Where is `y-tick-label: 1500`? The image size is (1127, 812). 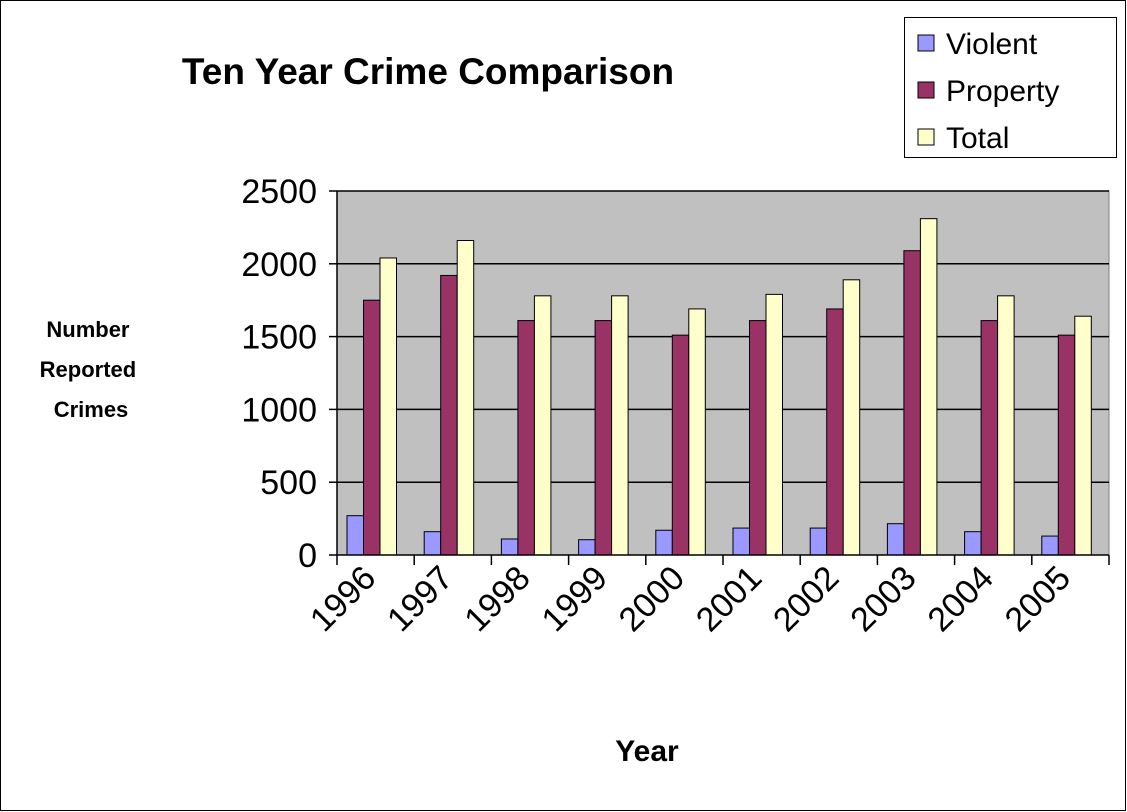 y-tick-label: 1500 is located at coordinates (279, 338).